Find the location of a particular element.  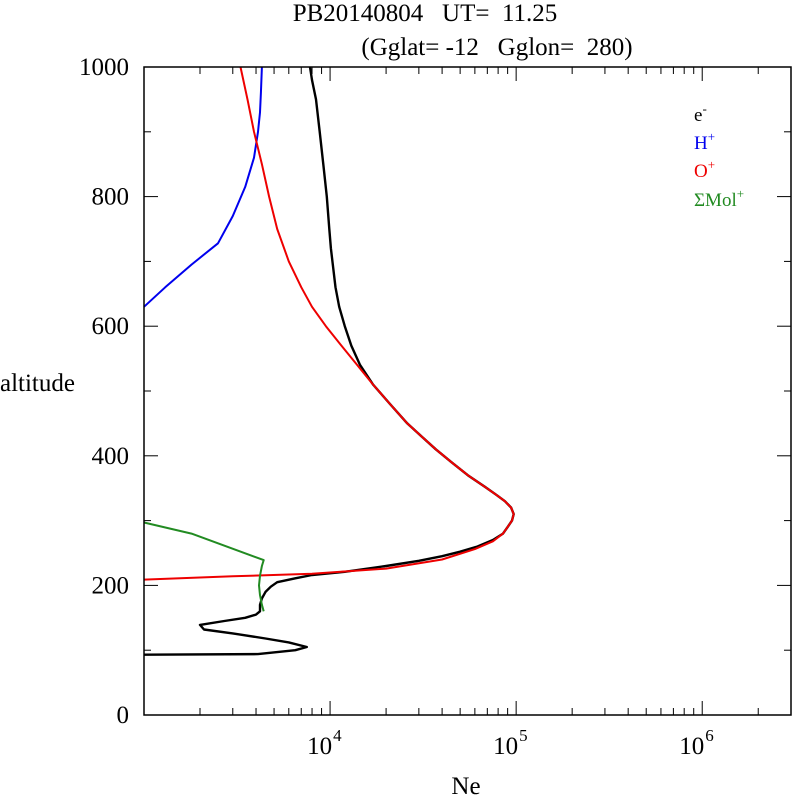

legend: e- H+ O+ ΣMol+ is located at coordinates (719, 156).